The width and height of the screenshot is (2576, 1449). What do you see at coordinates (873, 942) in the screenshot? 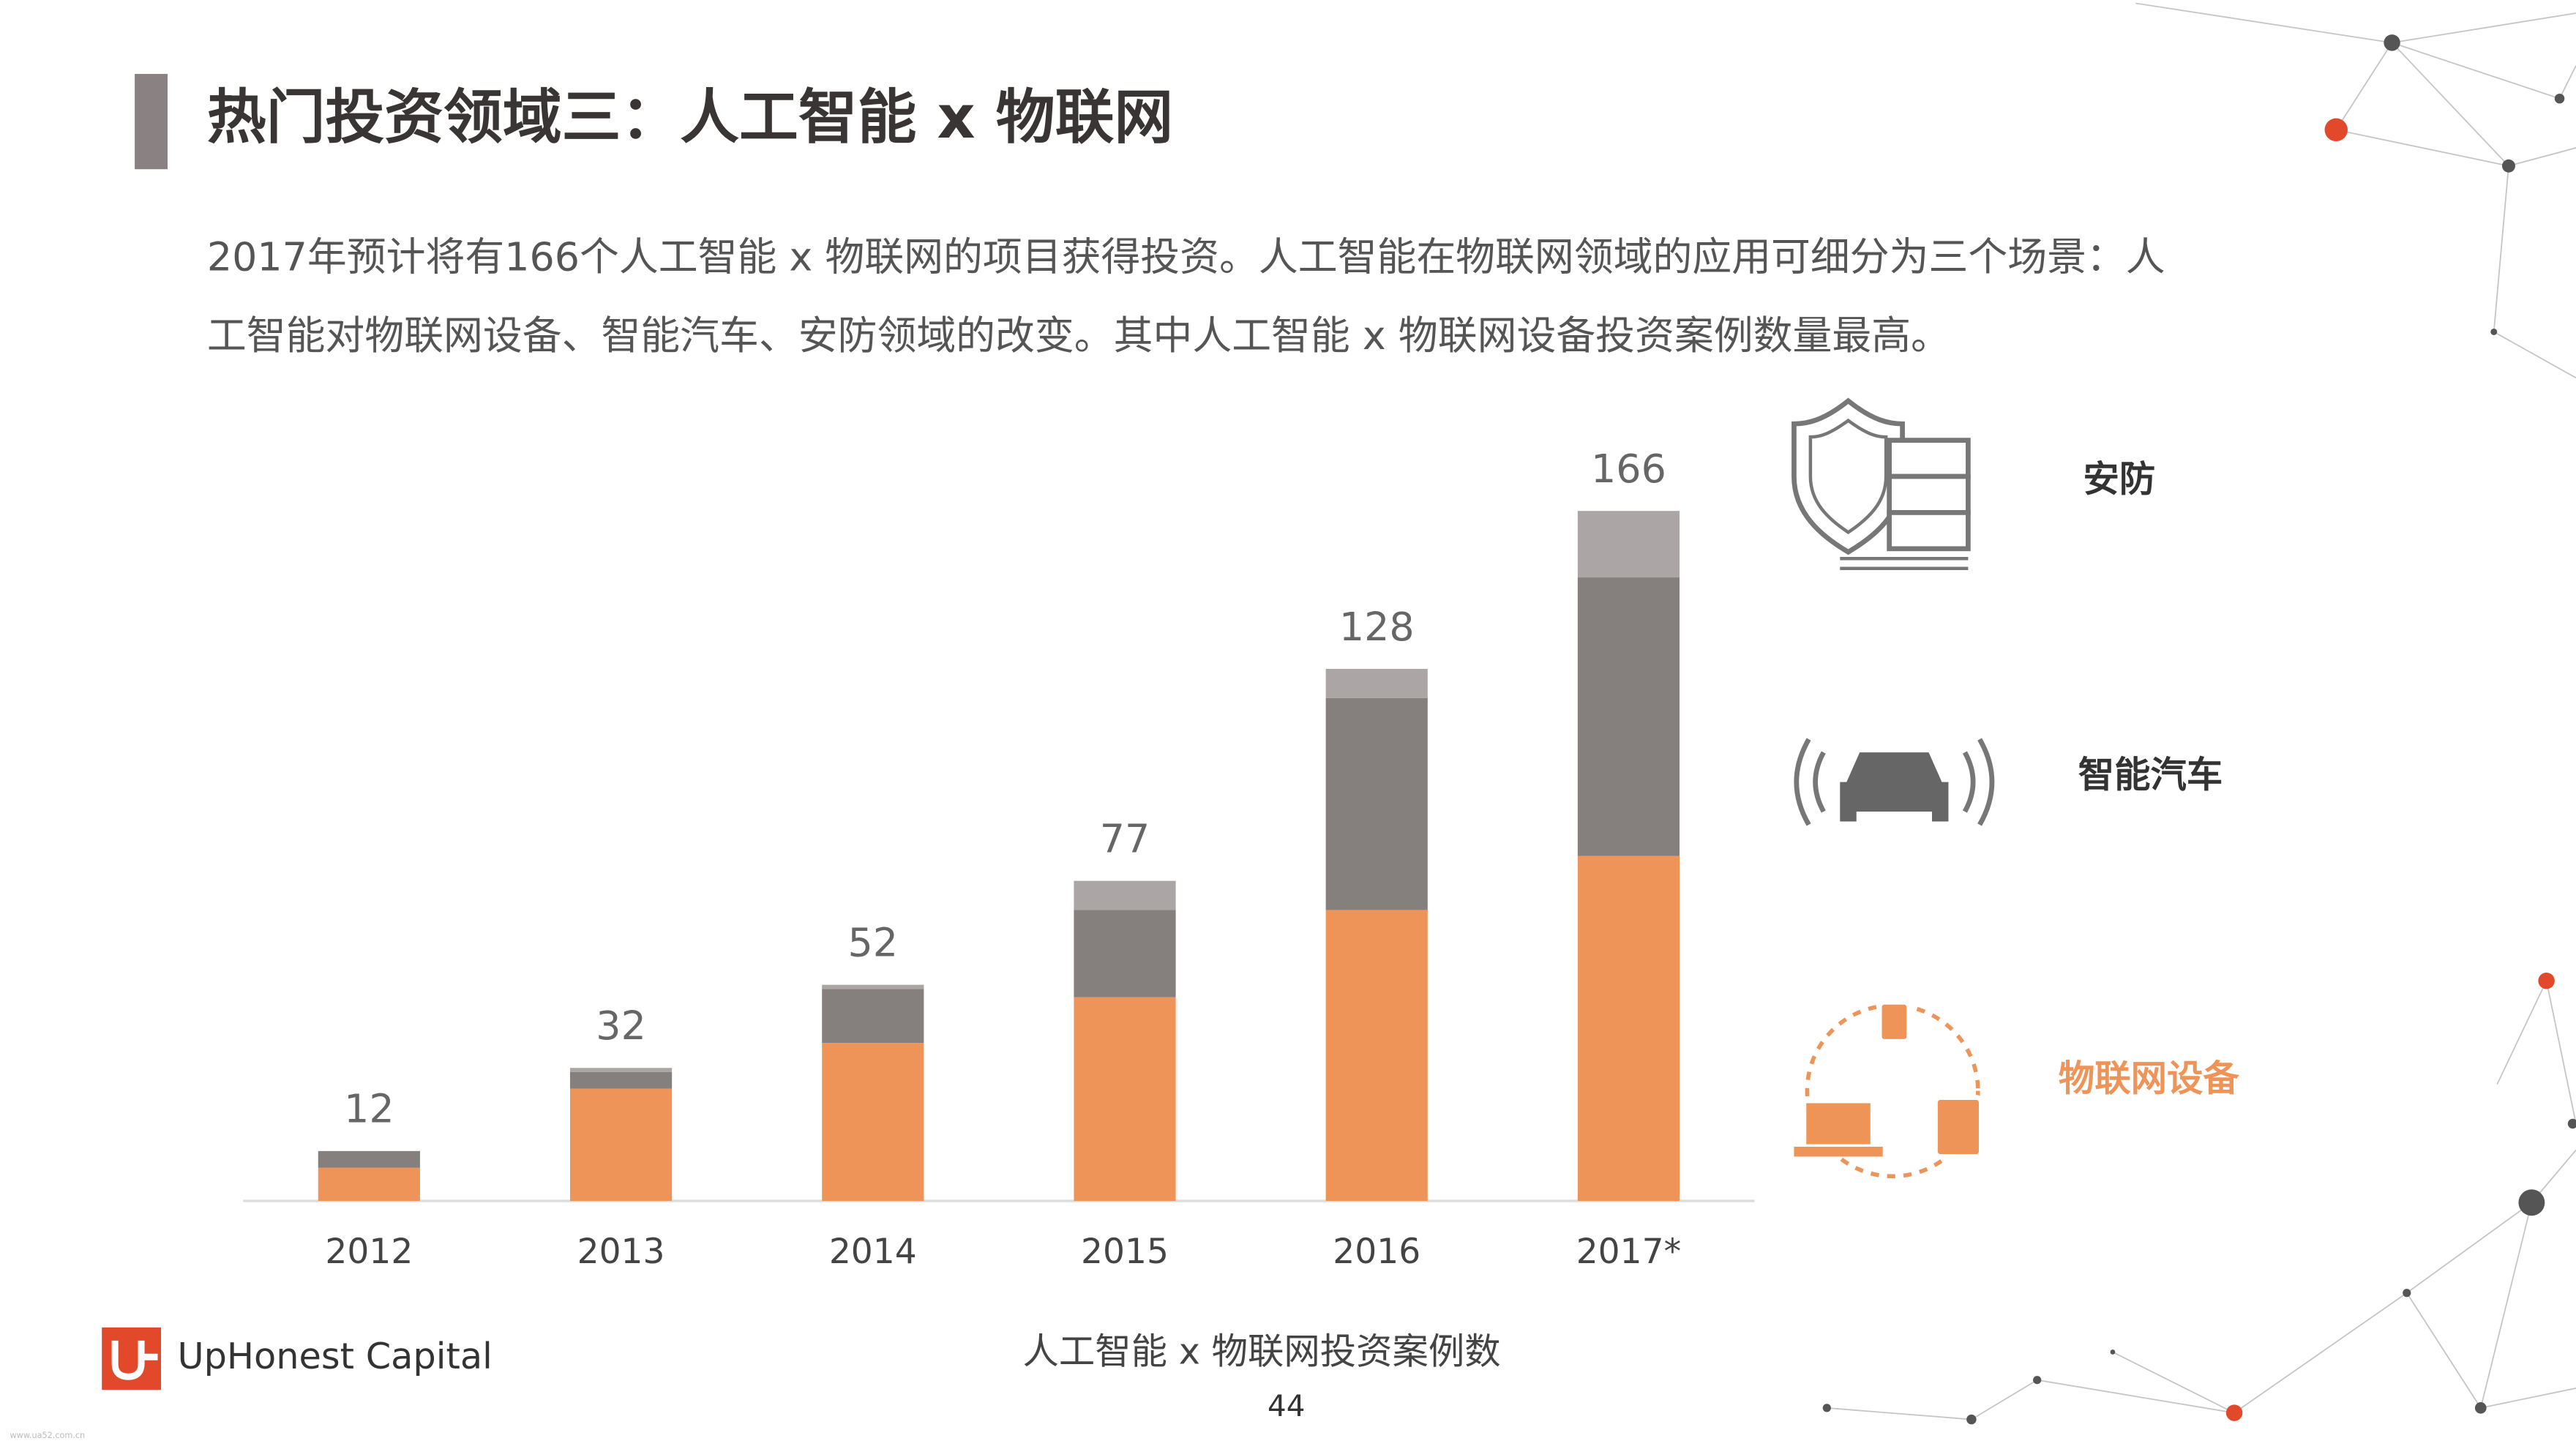
I see `total-label: 52` at bounding box center [873, 942].